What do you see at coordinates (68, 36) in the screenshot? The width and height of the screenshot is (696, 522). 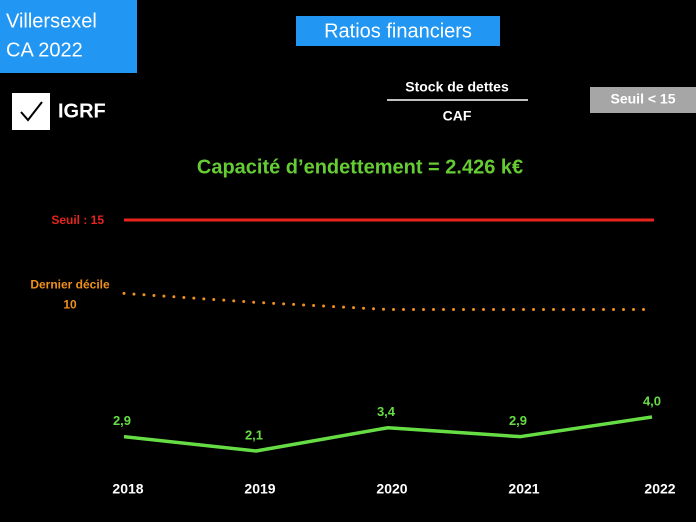 I see `entity-box` at bounding box center [68, 36].